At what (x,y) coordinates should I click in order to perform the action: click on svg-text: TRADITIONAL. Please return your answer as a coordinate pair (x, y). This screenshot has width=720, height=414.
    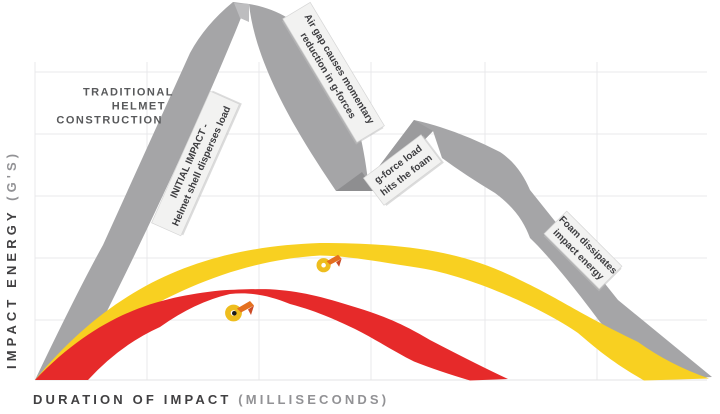
    Looking at the image, I should click on (128, 93).